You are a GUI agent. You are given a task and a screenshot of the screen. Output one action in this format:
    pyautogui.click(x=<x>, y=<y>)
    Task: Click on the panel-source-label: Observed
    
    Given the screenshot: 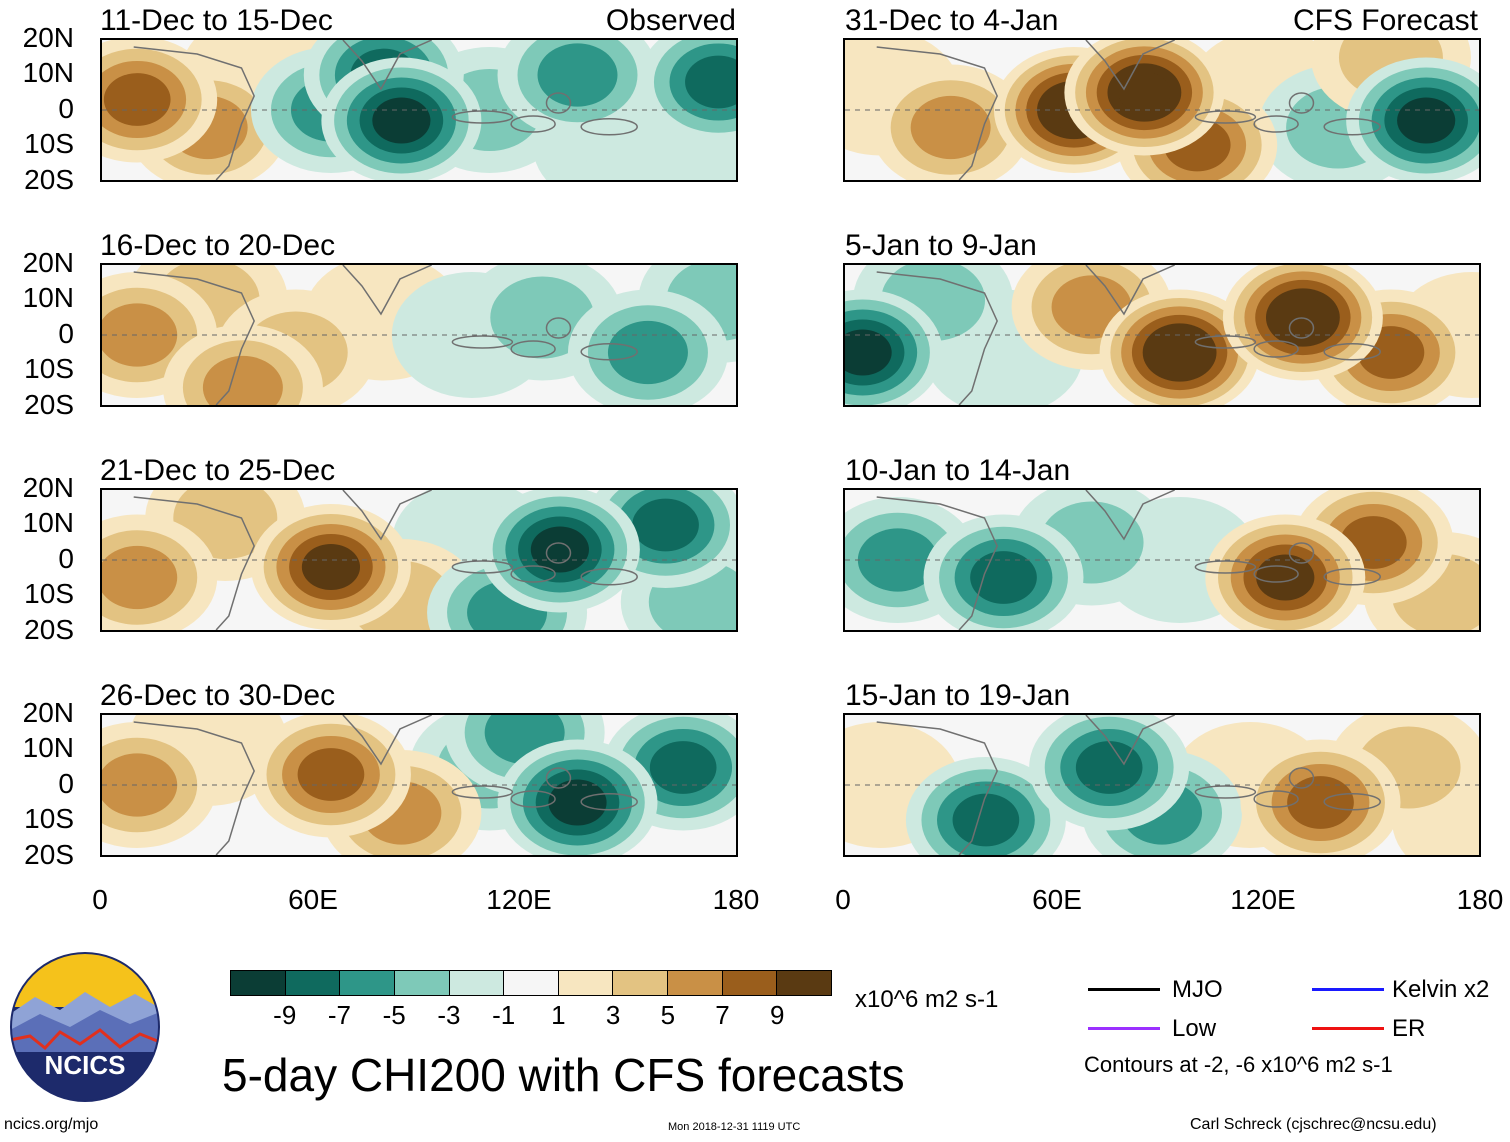 What is the action you would take?
    pyautogui.click(x=670, y=20)
    